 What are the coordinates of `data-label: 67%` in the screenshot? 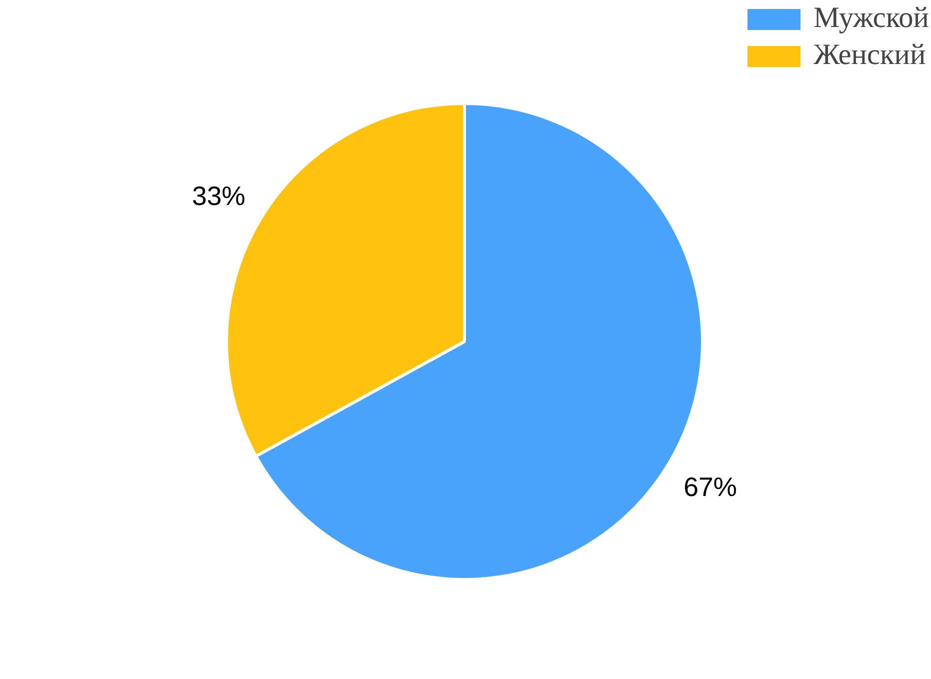 It's located at (711, 487).